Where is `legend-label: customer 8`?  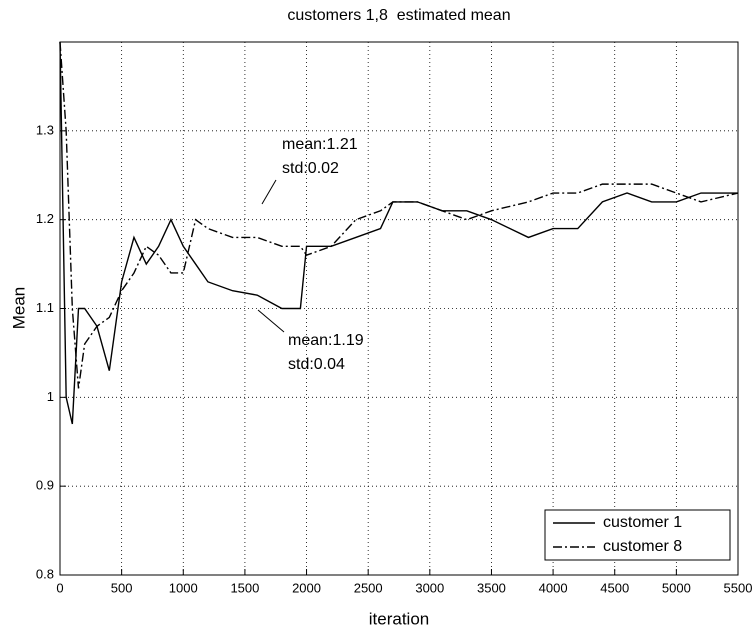
legend-label: customer 8 is located at coordinates (642, 546).